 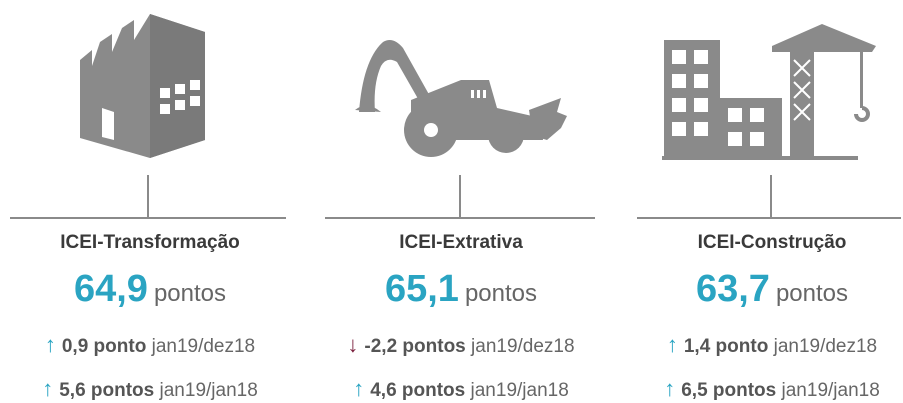 I want to click on change: ↓ -2,2 pontos jan19/dez18, so click(x=461, y=345).